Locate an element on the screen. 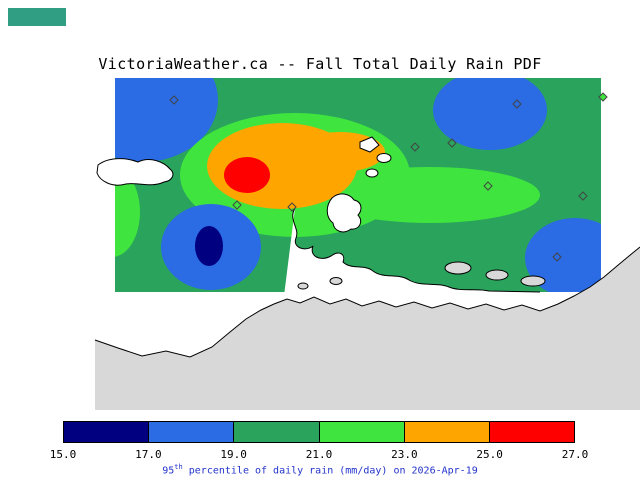 Image resolution: width=640 pixels, height=480 pixels. colorbar is located at coordinates (319, 432).